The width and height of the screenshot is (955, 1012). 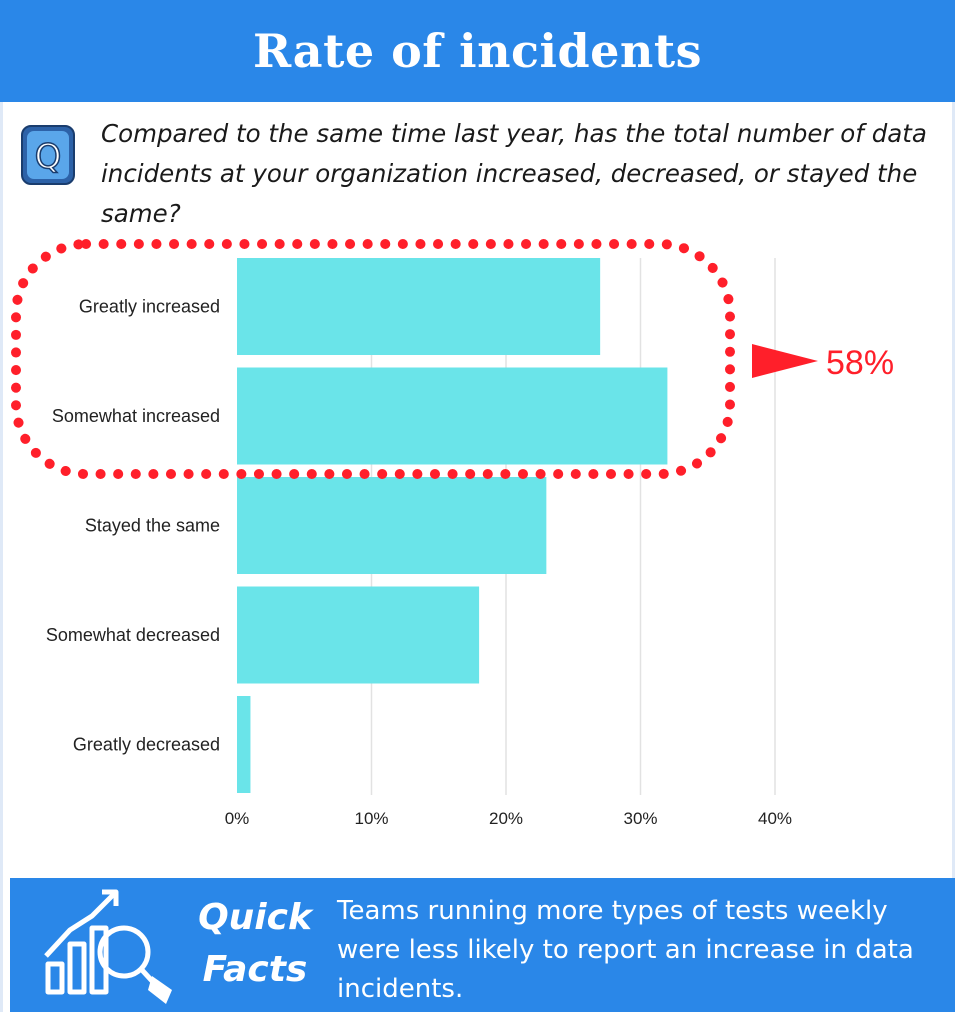 I want to click on x-tick-label: 40%, so click(x=775, y=818).